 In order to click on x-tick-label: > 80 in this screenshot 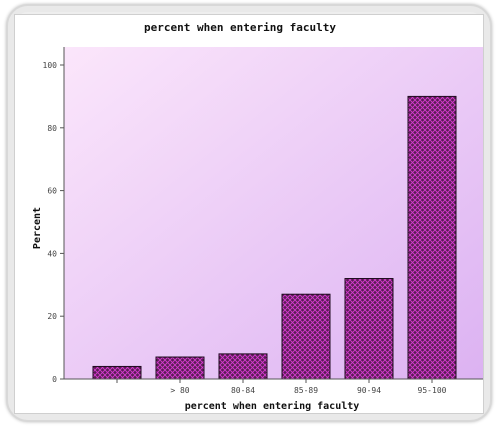, I will do `click(179, 390)`.